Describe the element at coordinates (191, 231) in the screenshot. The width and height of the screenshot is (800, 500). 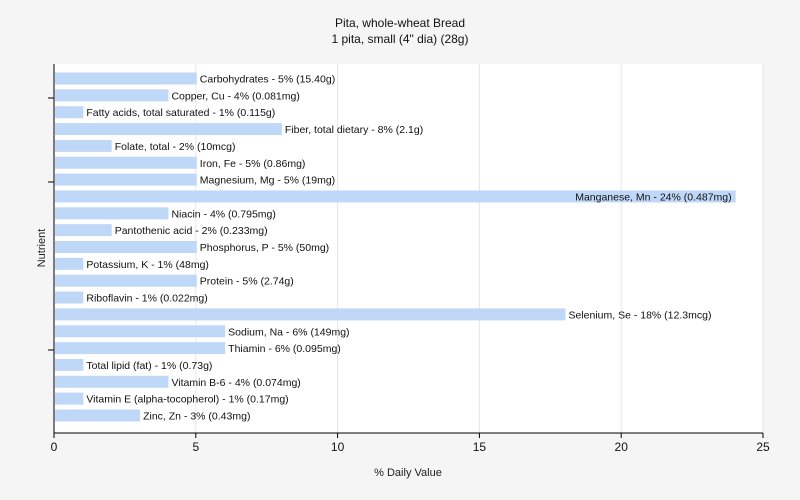
I see `bar-label: Pantothenic acid - 2% (0.233mg)` at that location.